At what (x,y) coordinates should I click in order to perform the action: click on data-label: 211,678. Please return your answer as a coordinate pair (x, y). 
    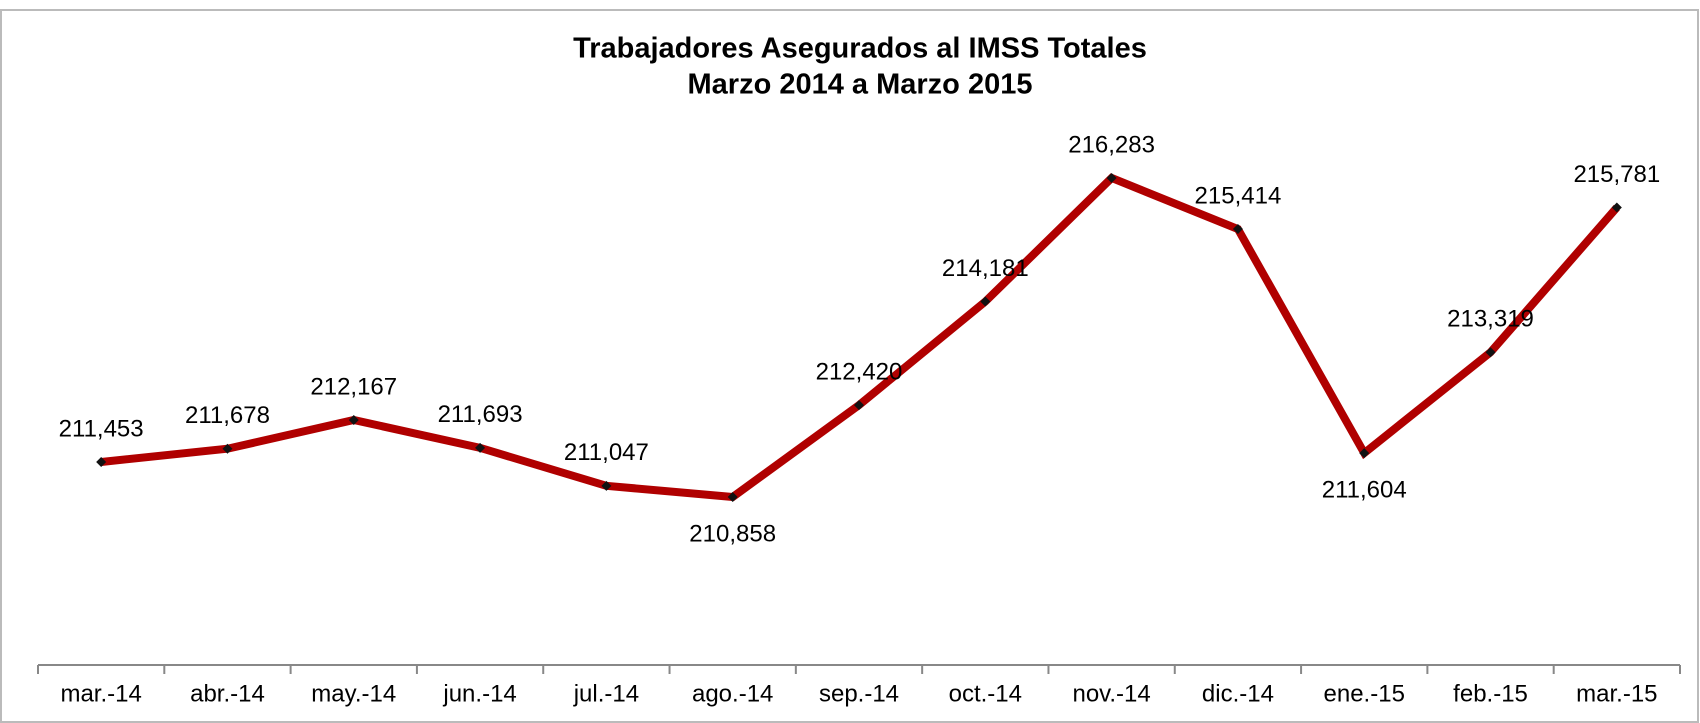
    Looking at the image, I should click on (227, 415).